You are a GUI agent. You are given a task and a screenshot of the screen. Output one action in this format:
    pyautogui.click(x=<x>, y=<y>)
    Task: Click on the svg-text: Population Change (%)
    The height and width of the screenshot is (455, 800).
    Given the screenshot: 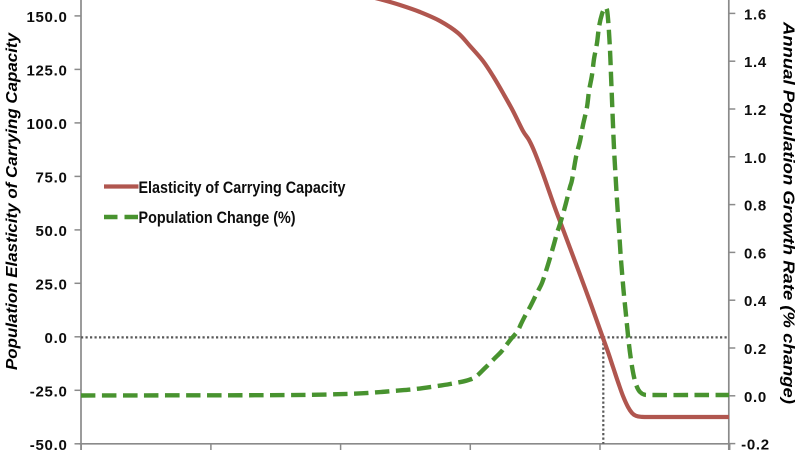 What is the action you would take?
    pyautogui.click(x=217, y=217)
    